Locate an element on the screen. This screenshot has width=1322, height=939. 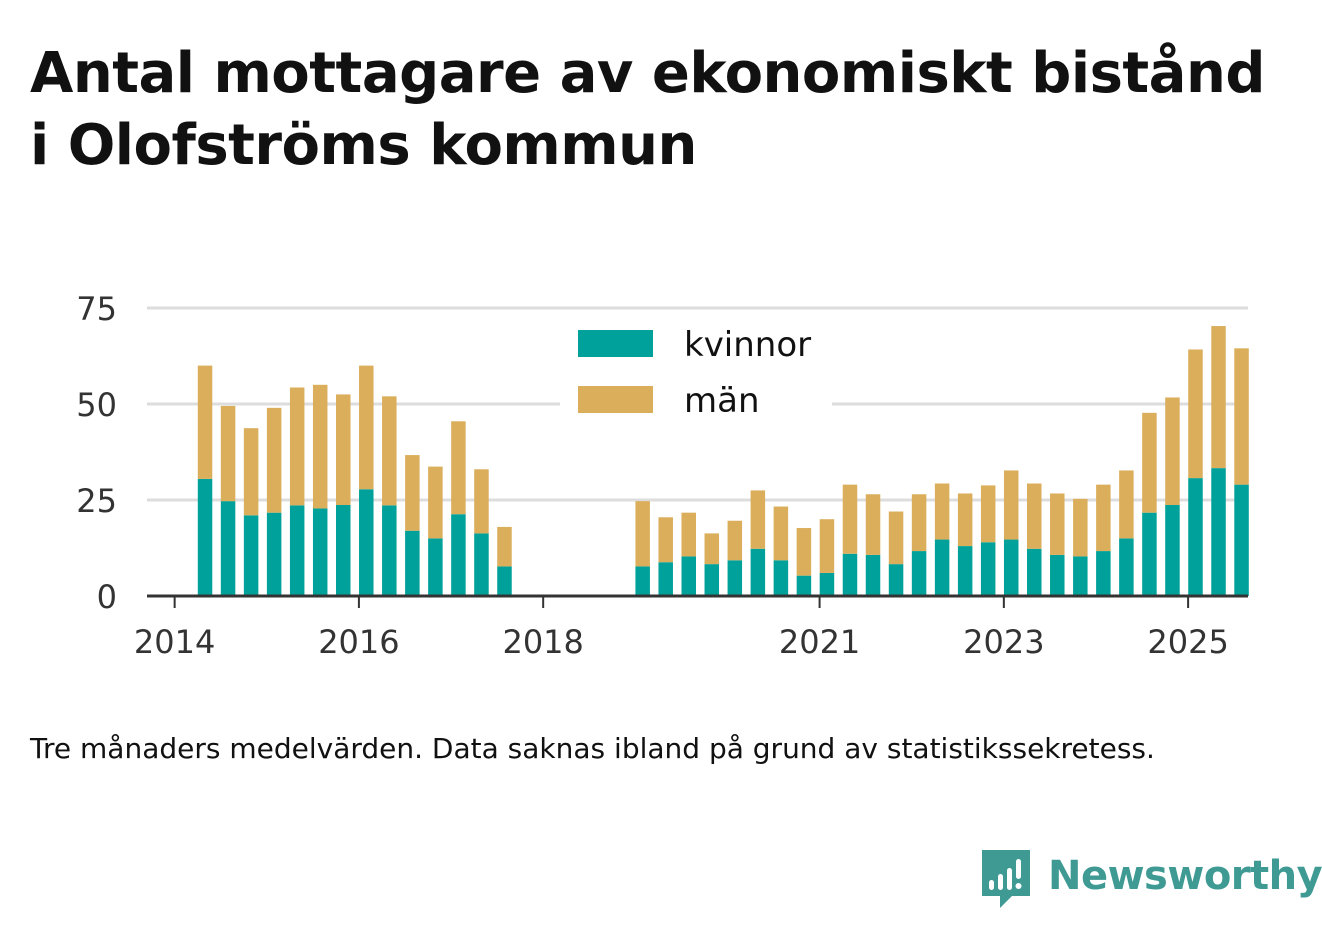
legend-swatch-kvinnor is located at coordinates (615, 343).